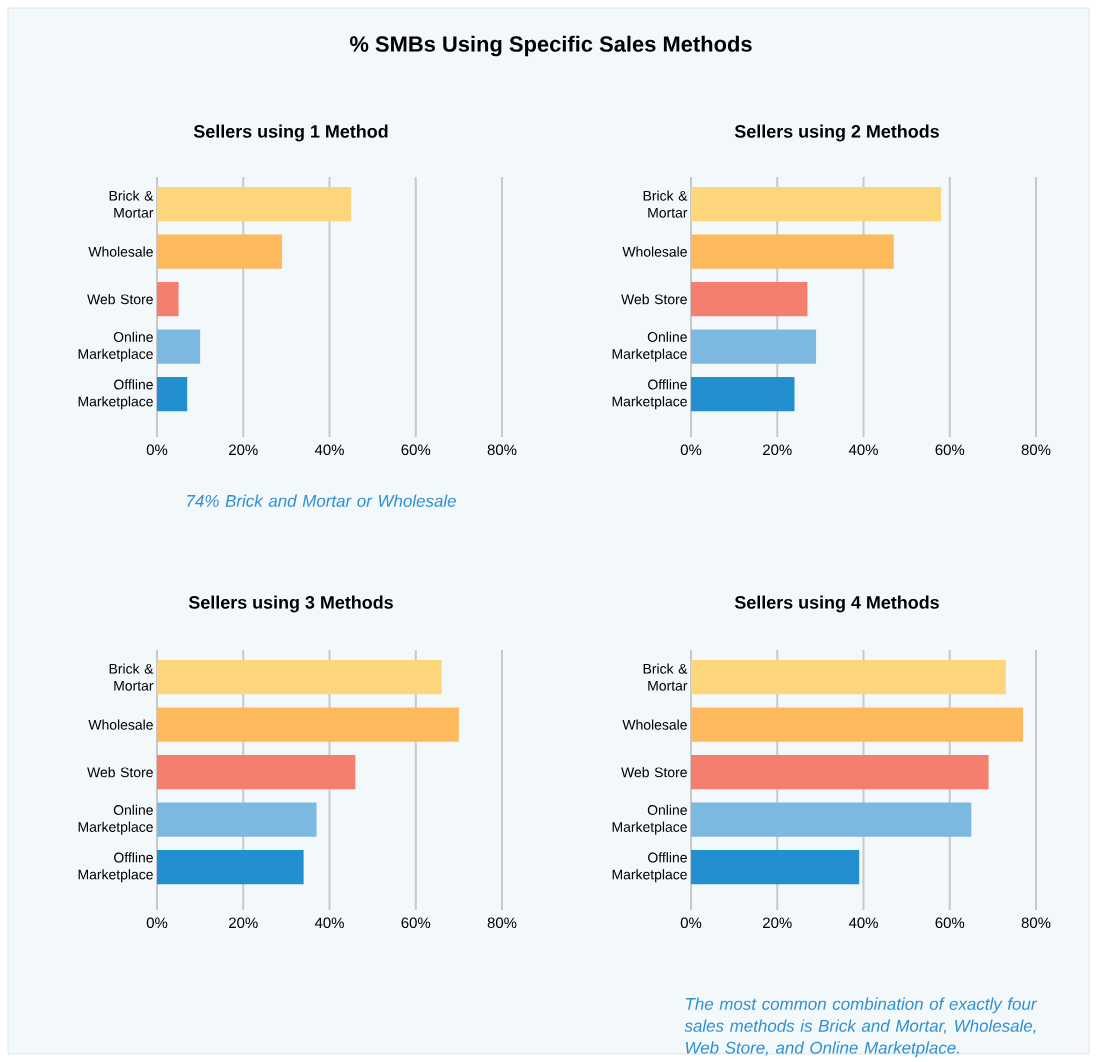 This screenshot has height=1062, width=1097. What do you see at coordinates (321, 500) in the screenshot?
I see `text: 74% Brick and Mortar or Wholesale` at bounding box center [321, 500].